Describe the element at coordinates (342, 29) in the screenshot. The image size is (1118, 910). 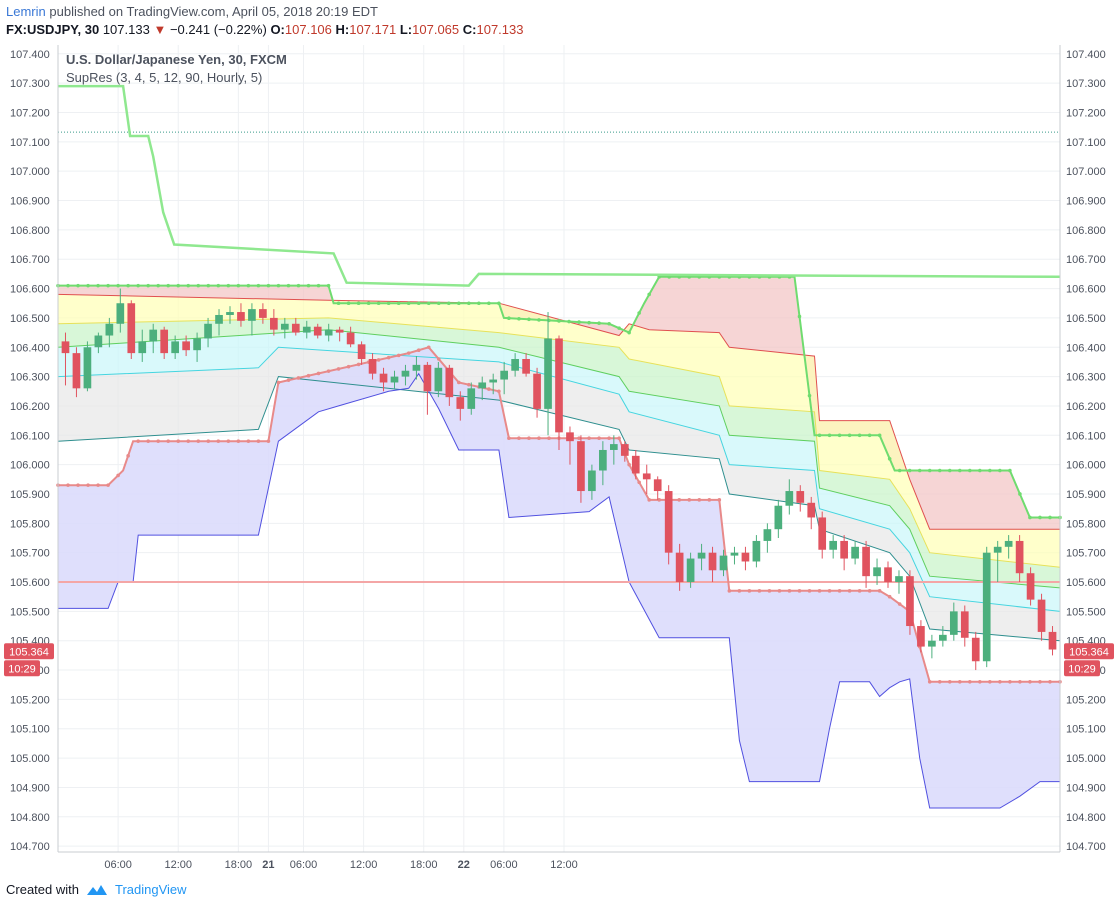
I see `high-label: H:` at that location.